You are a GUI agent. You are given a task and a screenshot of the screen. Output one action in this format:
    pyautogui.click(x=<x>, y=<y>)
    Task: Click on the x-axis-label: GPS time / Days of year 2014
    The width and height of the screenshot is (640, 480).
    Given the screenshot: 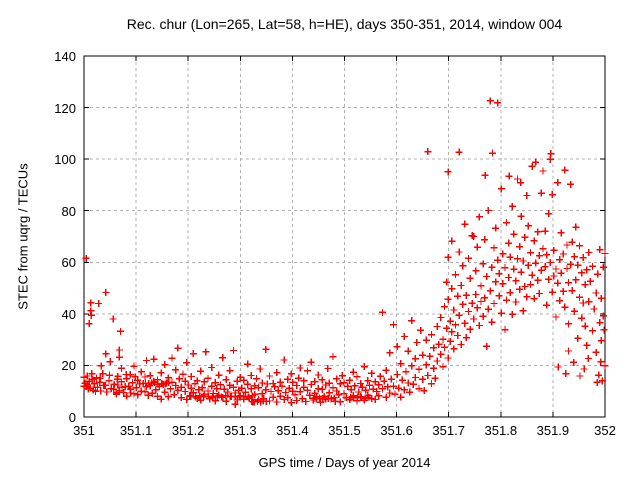 What is the action you would take?
    pyautogui.click(x=344, y=462)
    